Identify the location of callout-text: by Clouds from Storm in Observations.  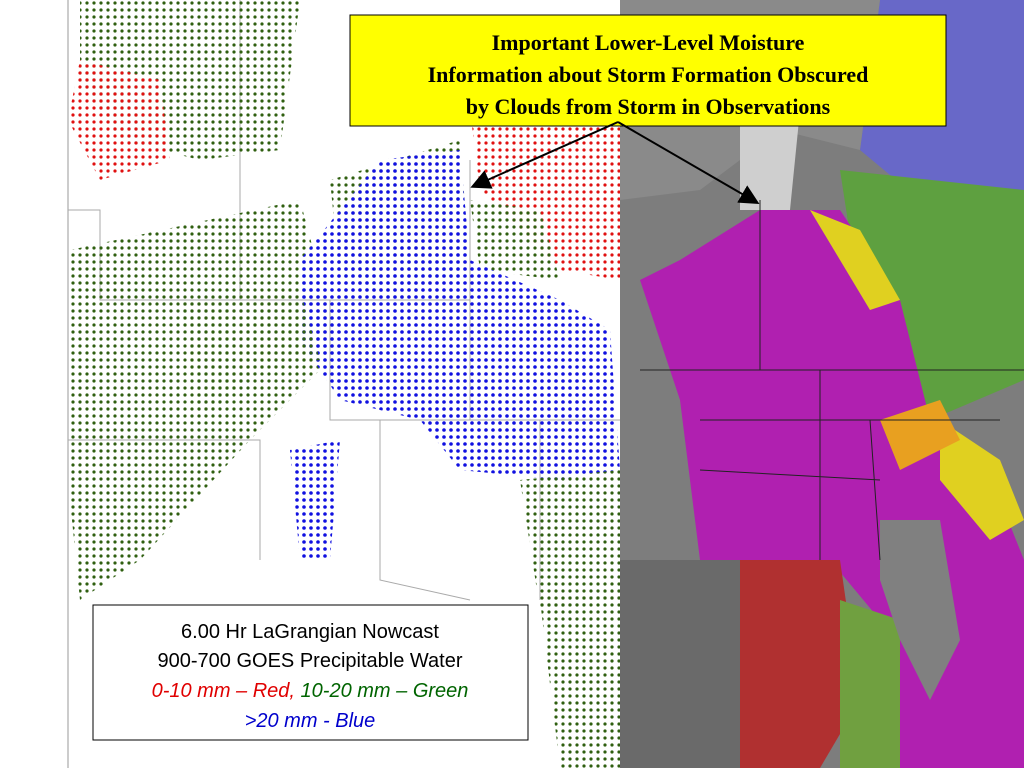
(648, 106).